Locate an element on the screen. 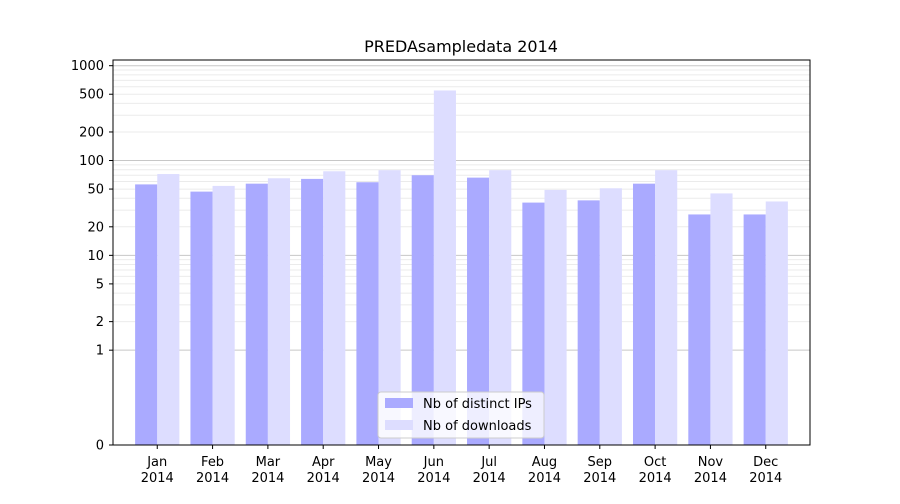 This screenshot has width=900, height=504. y-tick-label: 20 is located at coordinates (95, 227).